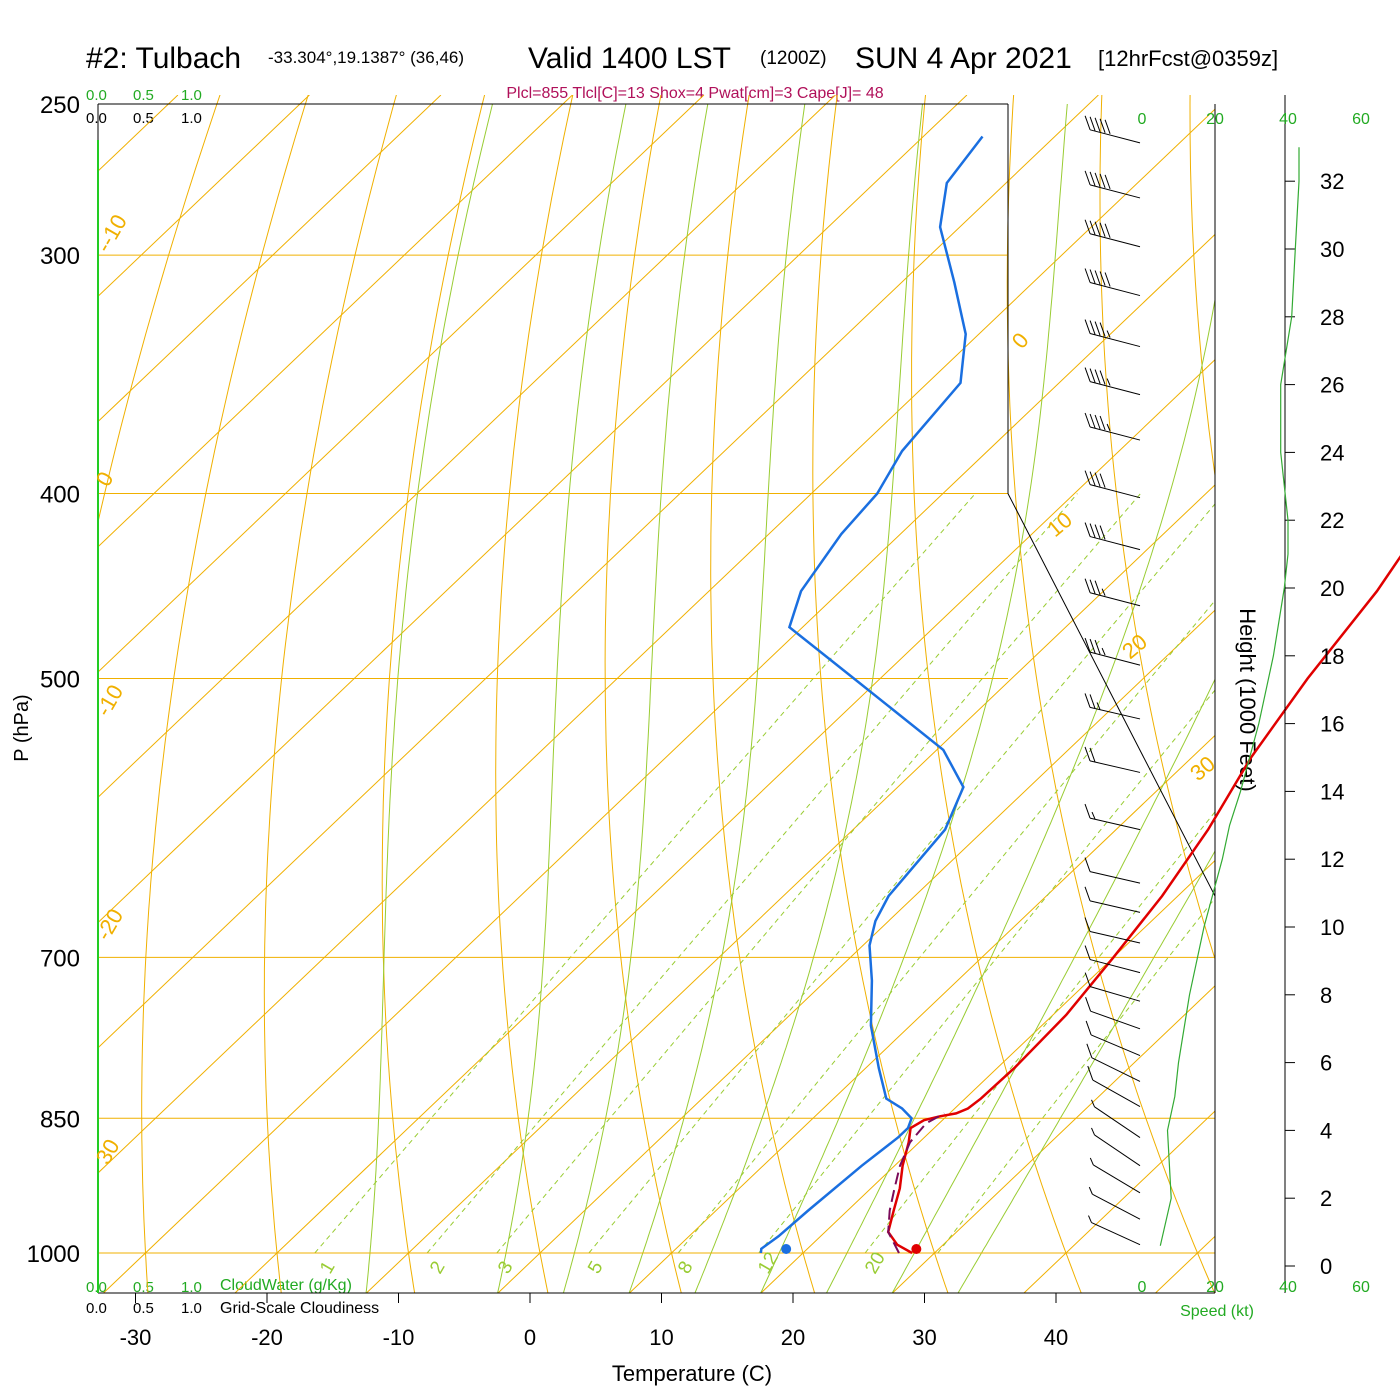 Image resolution: width=1400 pixels, height=1400 pixels. What do you see at coordinates (286, 1285) in the screenshot?
I see `cloudwater-label: CloudWater (g/Kg)` at bounding box center [286, 1285].